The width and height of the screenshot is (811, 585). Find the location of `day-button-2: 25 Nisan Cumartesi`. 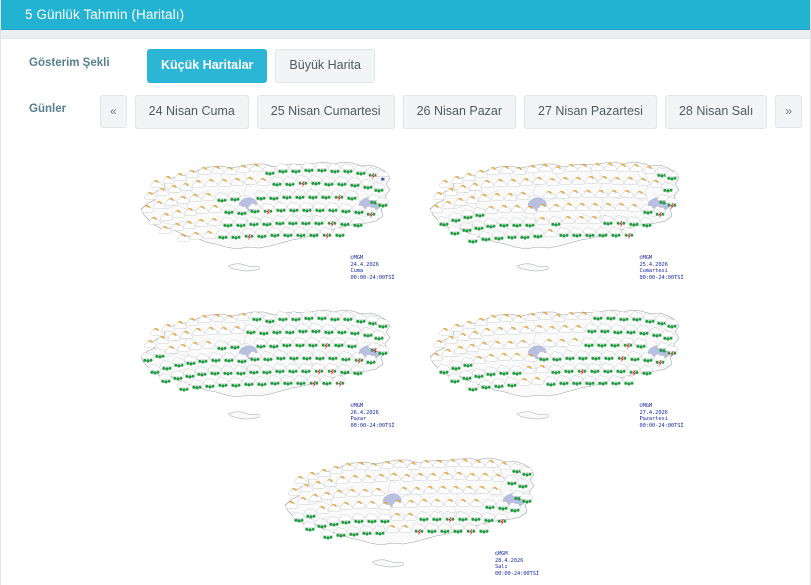

day-button-2: 25 Nisan Cumartesi is located at coordinates (325, 112).